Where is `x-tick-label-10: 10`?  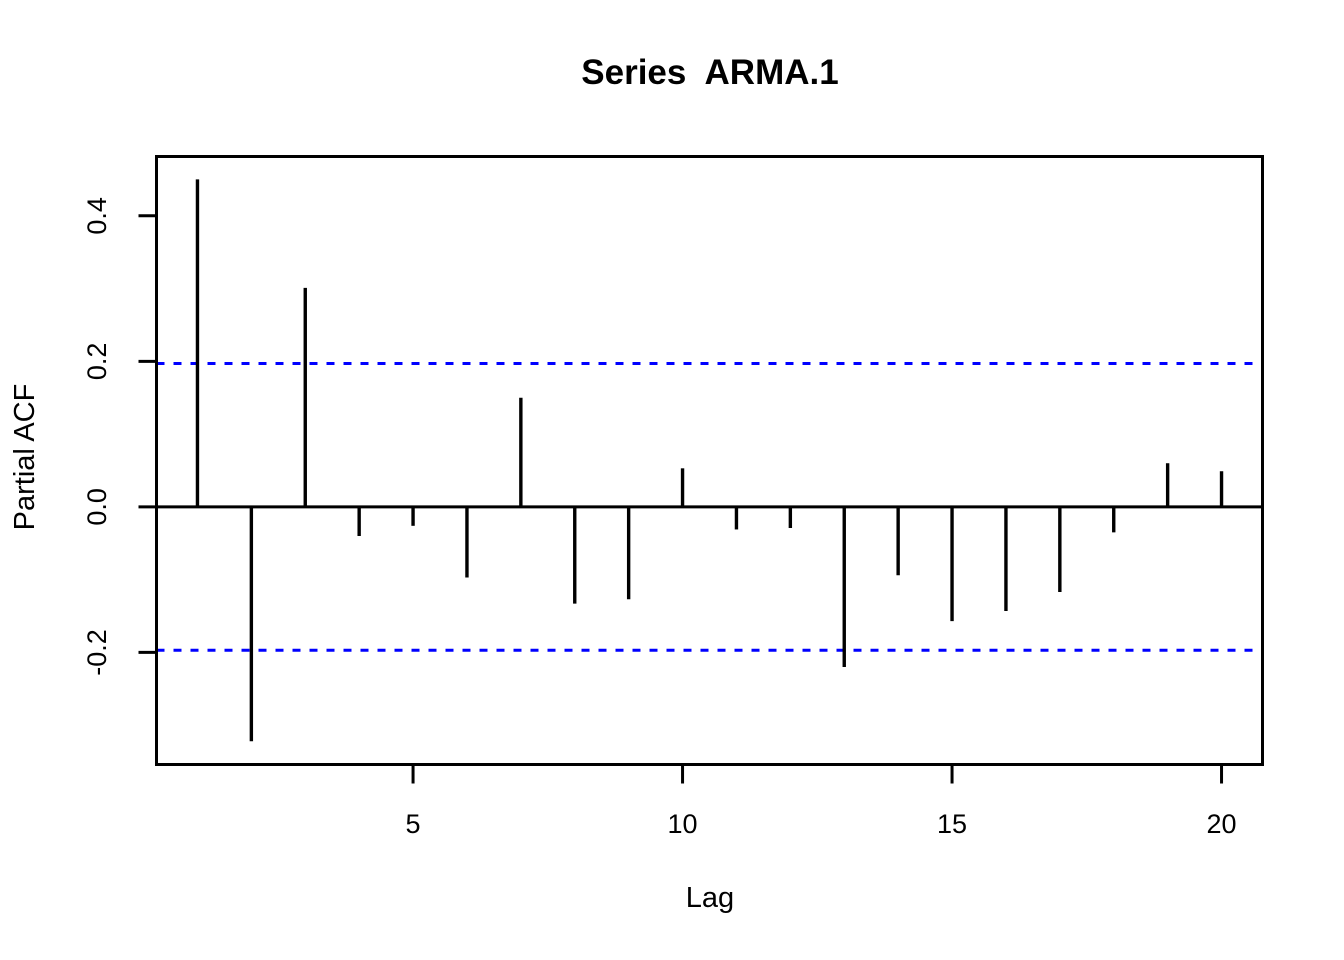
x-tick-label-10: 10 is located at coordinates (683, 824).